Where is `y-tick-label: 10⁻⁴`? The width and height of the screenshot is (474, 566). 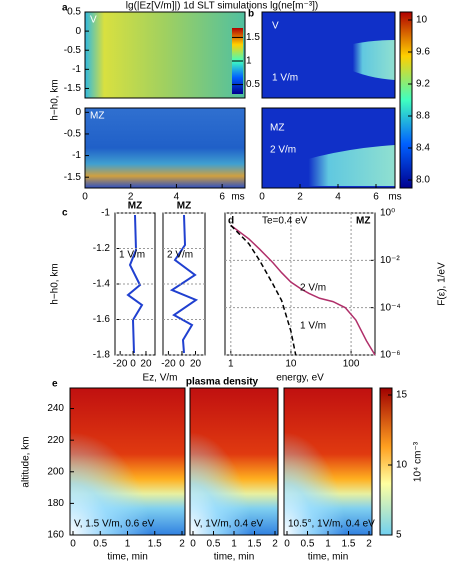
y-tick-label: 10⁻⁴ is located at coordinates (390, 307).